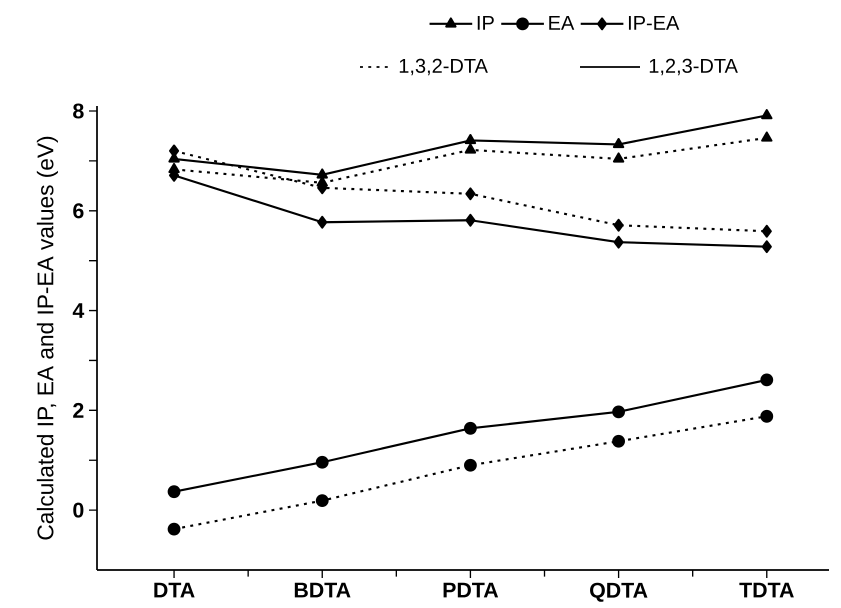 The width and height of the screenshot is (841, 608). Describe the element at coordinates (694, 67) in the screenshot. I see `text: 1,2,3-DTA` at that location.